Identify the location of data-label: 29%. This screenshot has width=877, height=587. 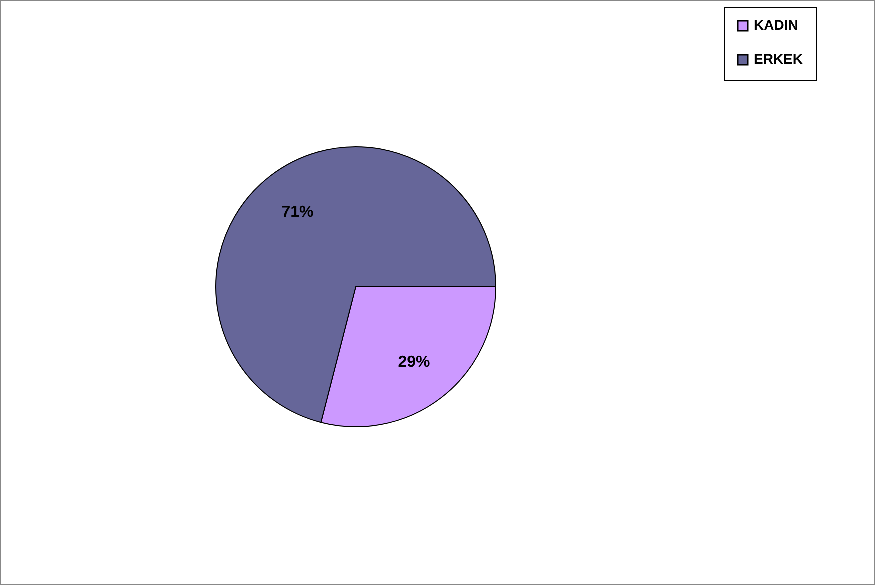
(414, 363).